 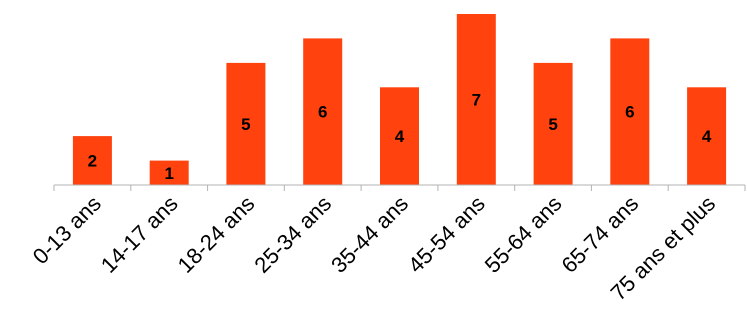 What do you see at coordinates (369, 234) in the screenshot?
I see `x-tick-label-4: 35-44 ans` at bounding box center [369, 234].